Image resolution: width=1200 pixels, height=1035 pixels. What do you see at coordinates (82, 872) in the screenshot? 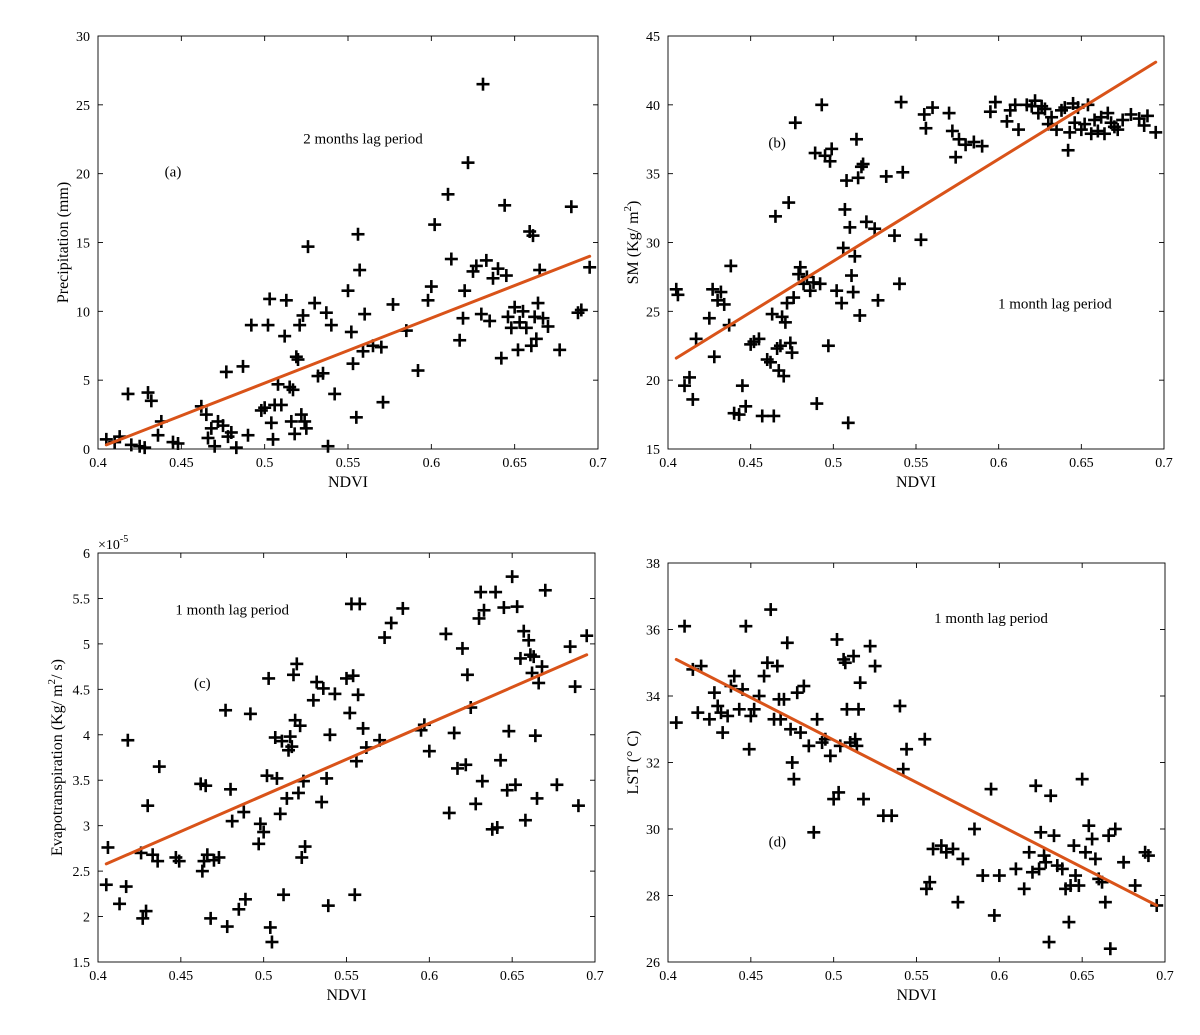
I see `y-tick-label: 2.5` at bounding box center [82, 872].